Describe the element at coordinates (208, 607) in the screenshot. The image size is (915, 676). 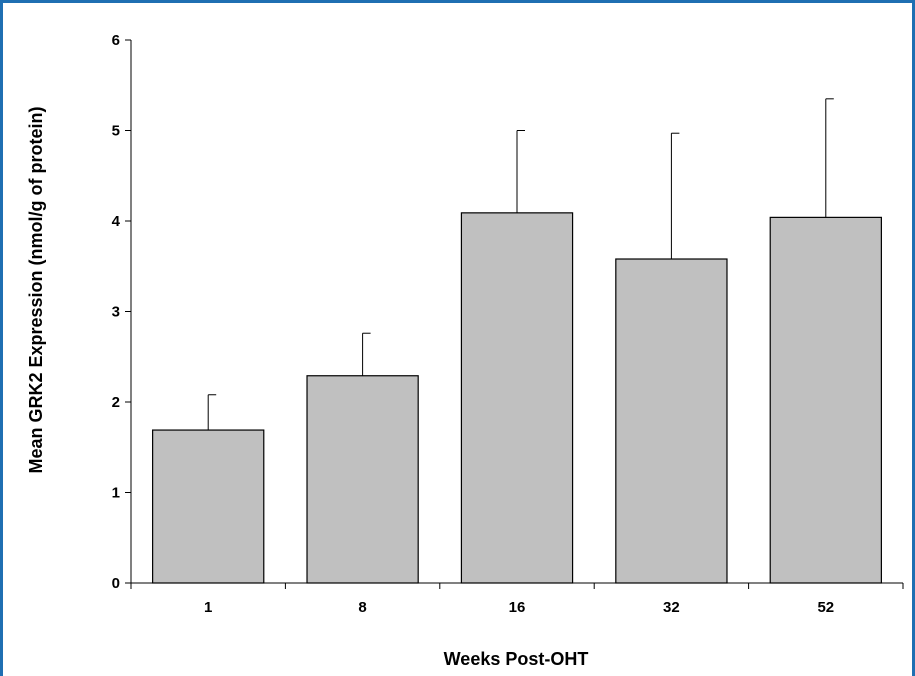
I see `x-tick-label: 1` at that location.